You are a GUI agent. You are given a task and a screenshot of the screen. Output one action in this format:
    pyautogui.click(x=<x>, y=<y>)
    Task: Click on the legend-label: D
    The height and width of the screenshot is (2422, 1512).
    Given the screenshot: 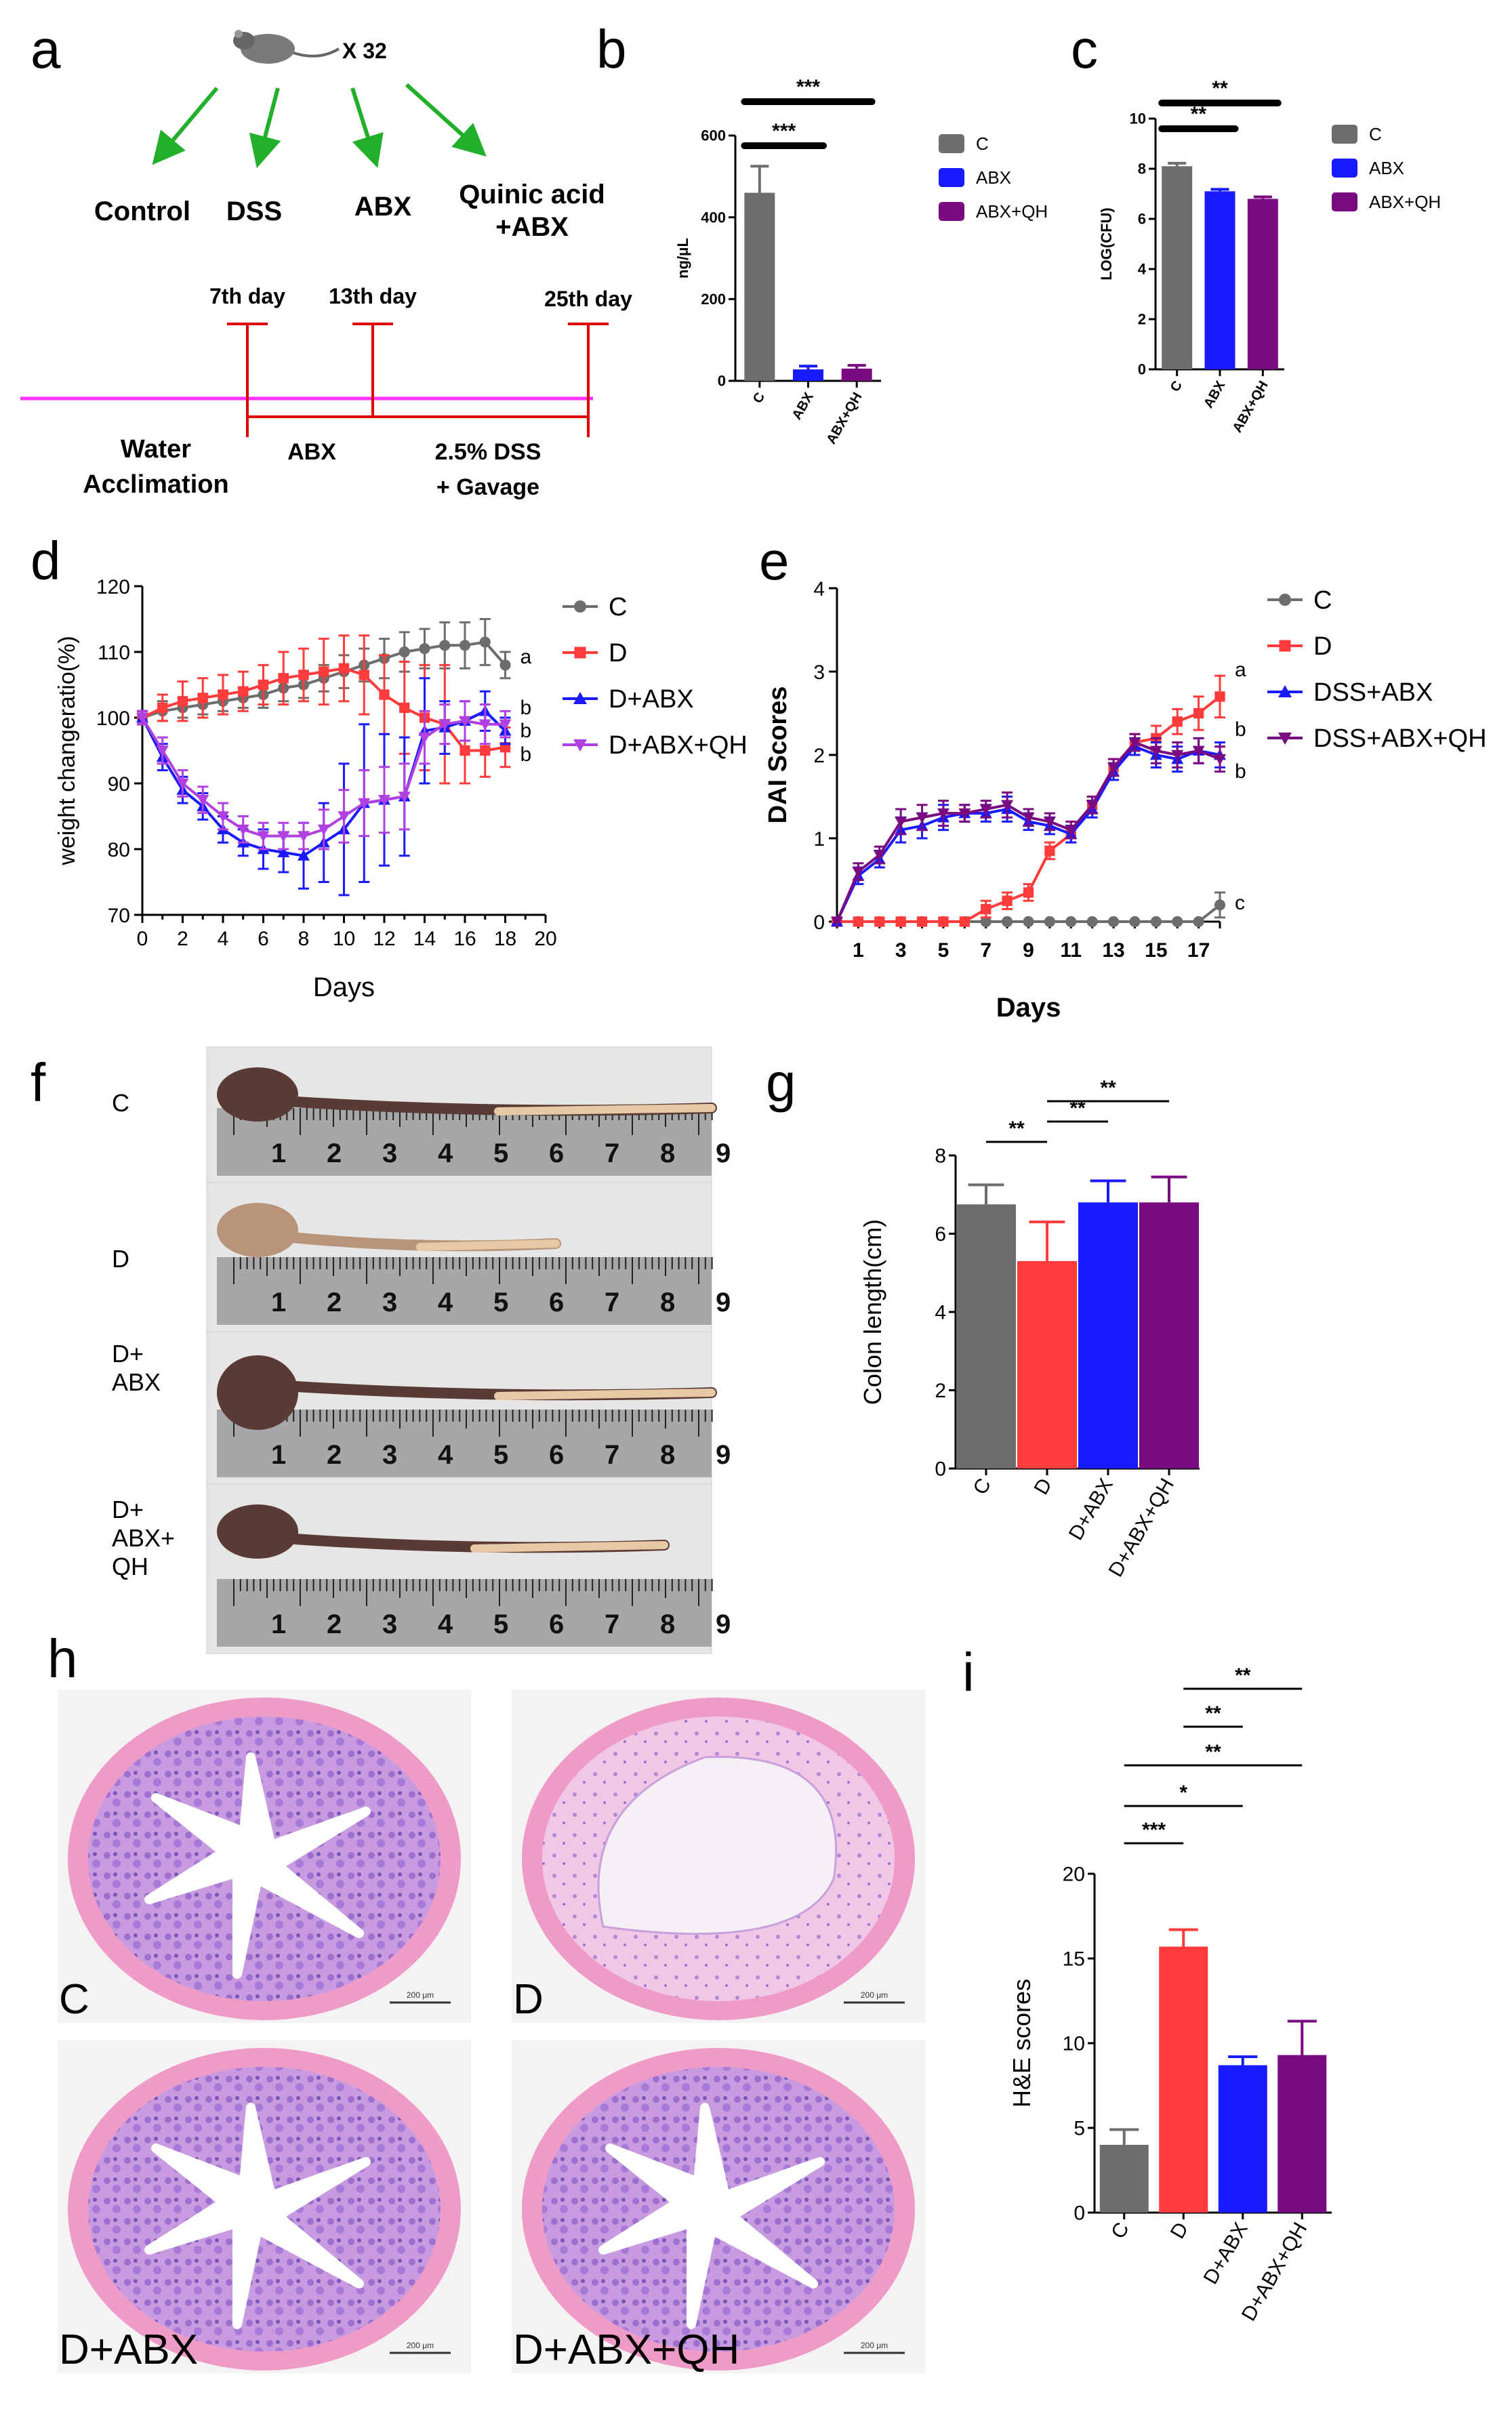 What is the action you would take?
    pyautogui.click(x=1322, y=646)
    